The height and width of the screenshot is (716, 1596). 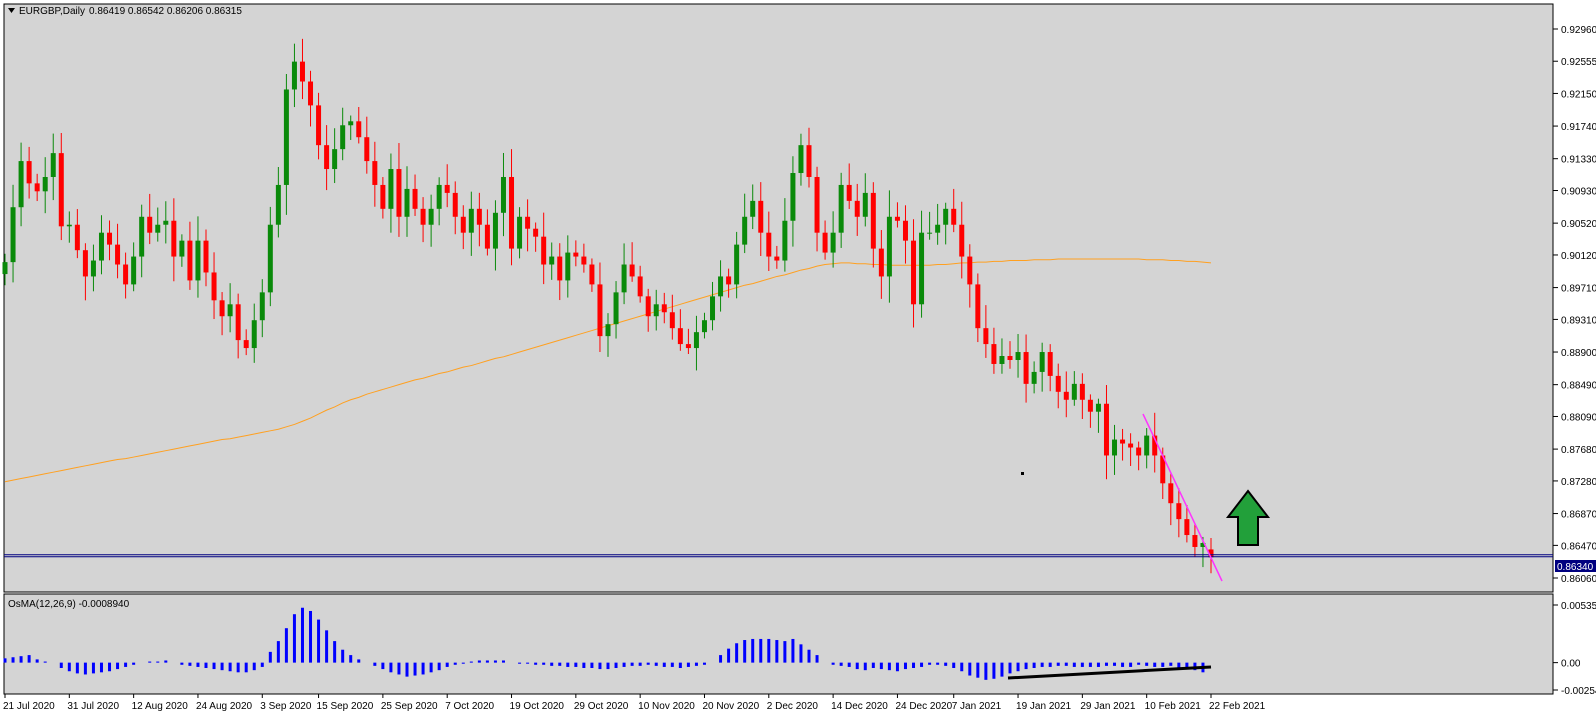 What do you see at coordinates (93, 706) in the screenshot?
I see `x-tick-label: 31 Jul 2020` at bounding box center [93, 706].